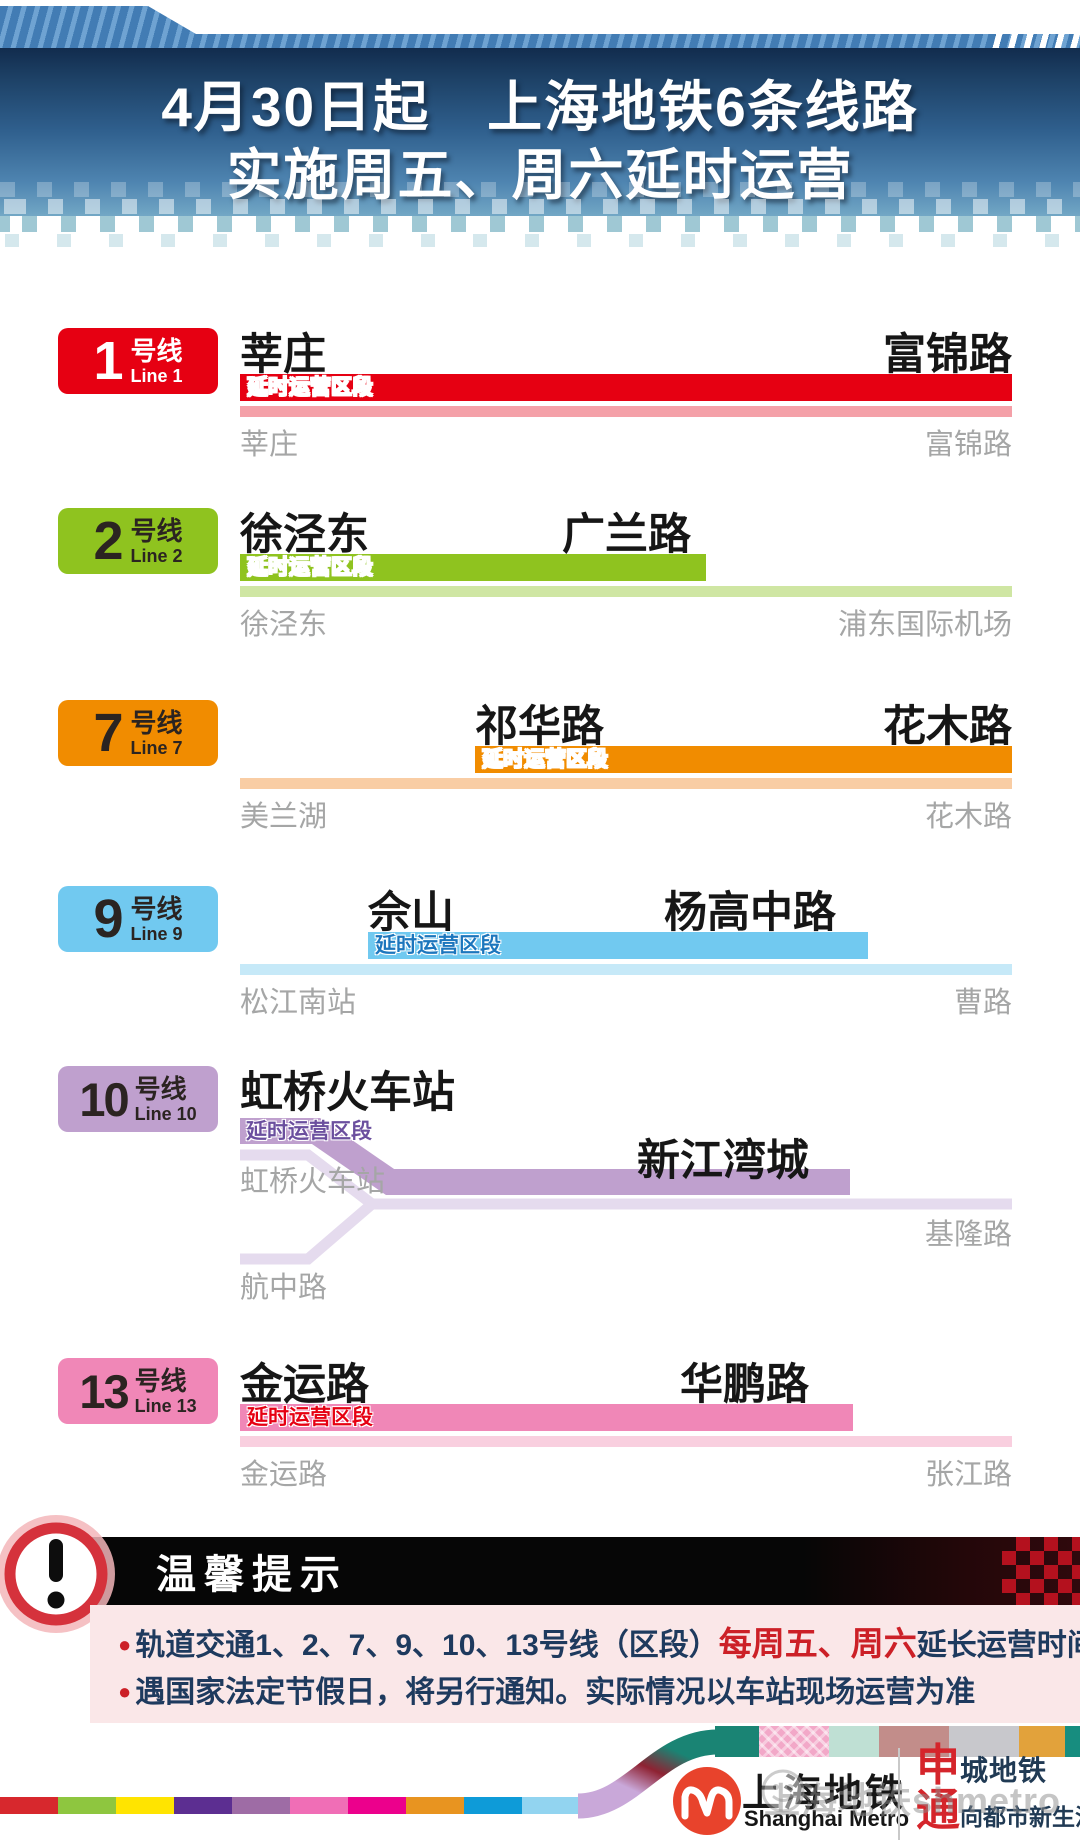  What do you see at coordinates (156, 747) in the screenshot?
I see `line-en-label: Line 7` at bounding box center [156, 747].